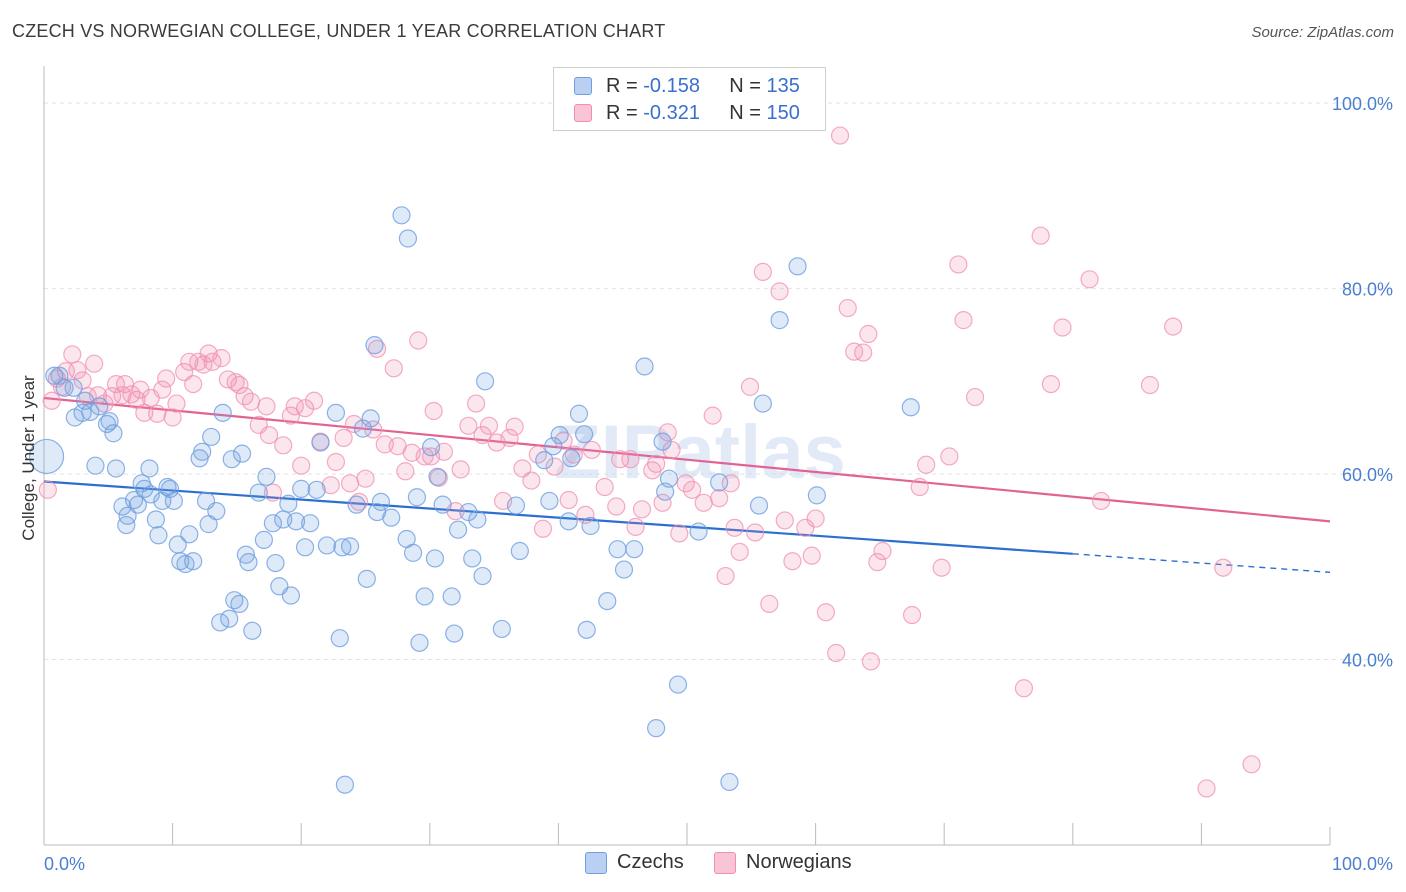  I want to click on series-legend-norwegians: Norwegians, so click(783, 862).